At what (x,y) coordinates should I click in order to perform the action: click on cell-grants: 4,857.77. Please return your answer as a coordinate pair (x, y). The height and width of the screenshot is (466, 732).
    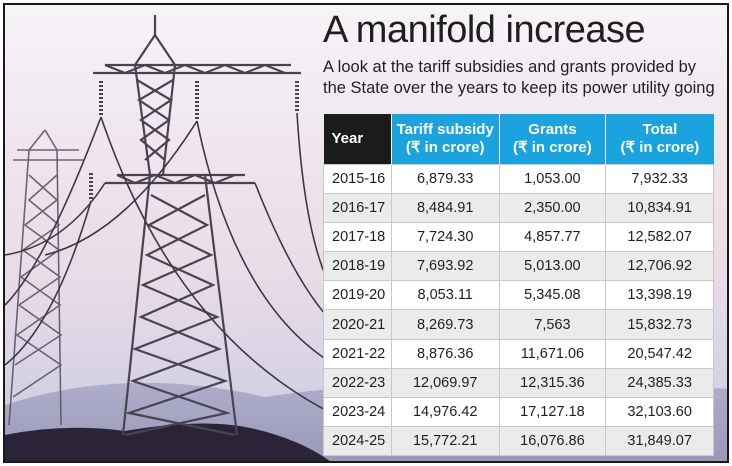
    Looking at the image, I should click on (552, 237).